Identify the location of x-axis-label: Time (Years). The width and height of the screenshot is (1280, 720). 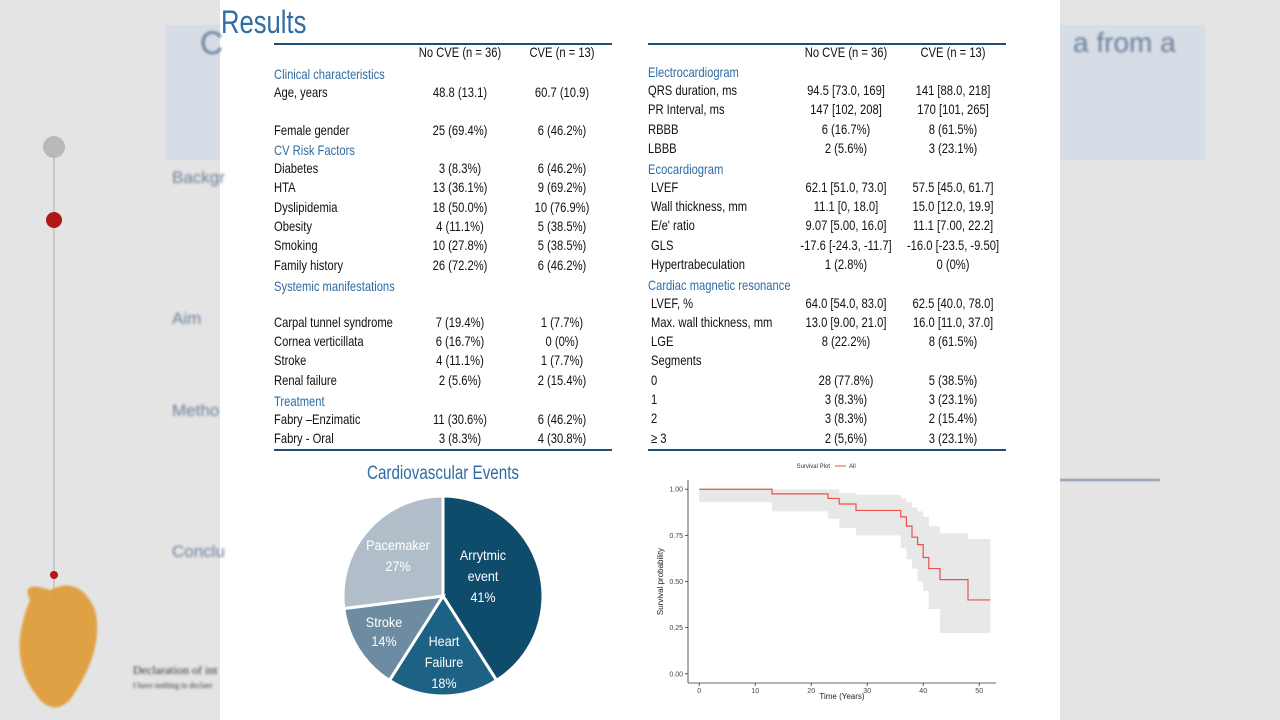
(842, 696).